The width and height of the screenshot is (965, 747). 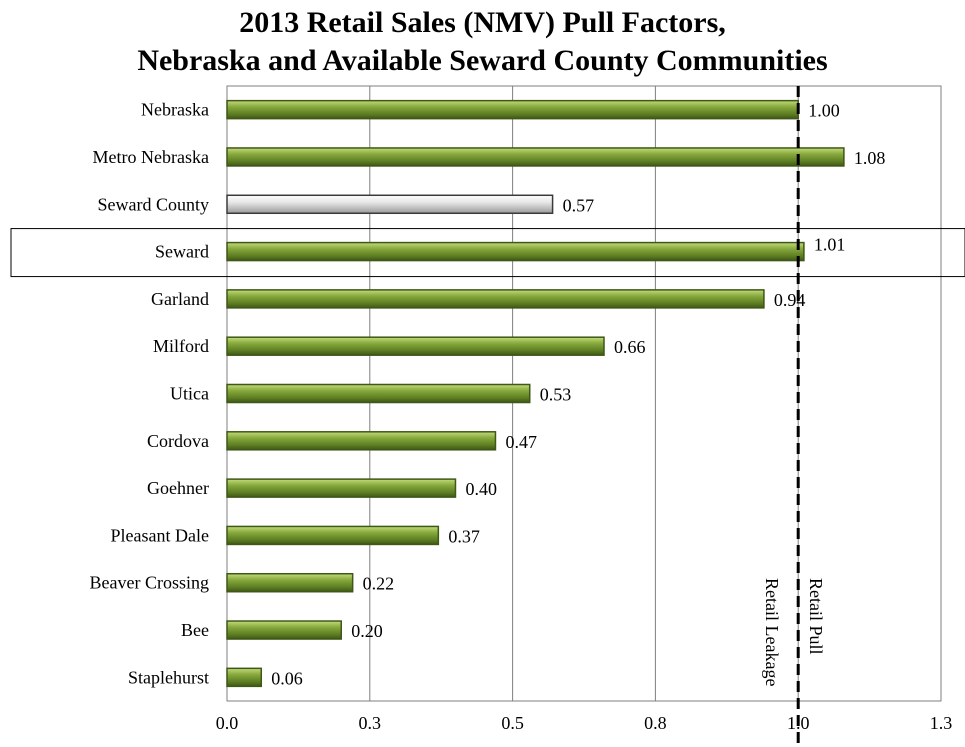 What do you see at coordinates (512, 109) in the screenshot?
I see `bar-nebraska` at bounding box center [512, 109].